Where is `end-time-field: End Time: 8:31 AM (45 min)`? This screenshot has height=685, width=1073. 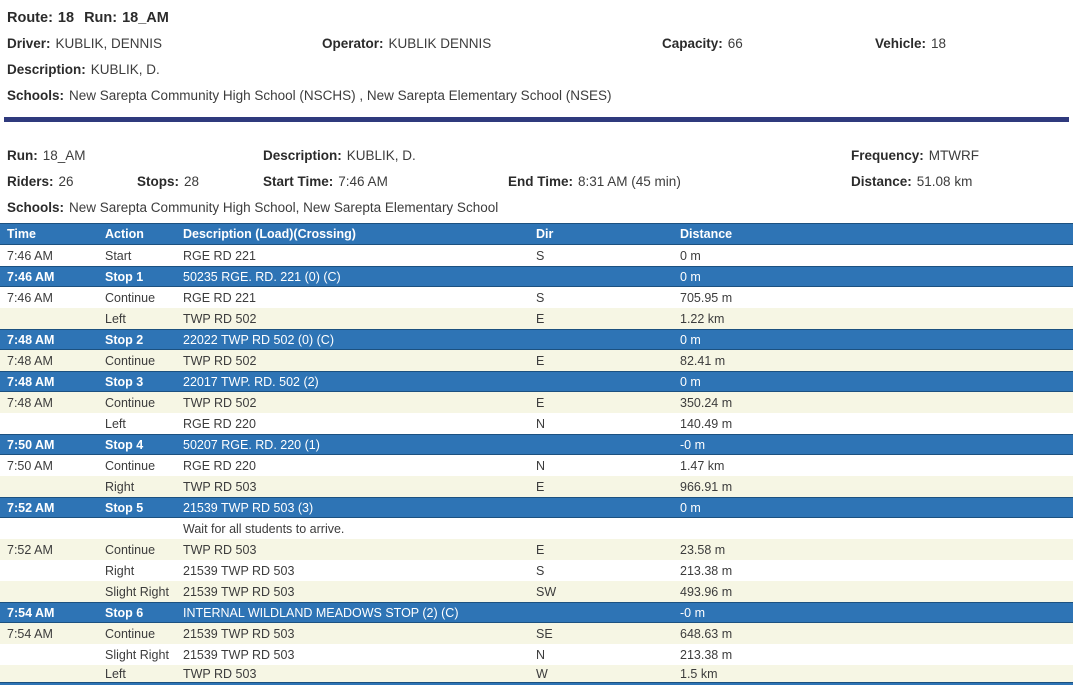 end-time-field: End Time: 8:31 AM (45 min) is located at coordinates (594, 181).